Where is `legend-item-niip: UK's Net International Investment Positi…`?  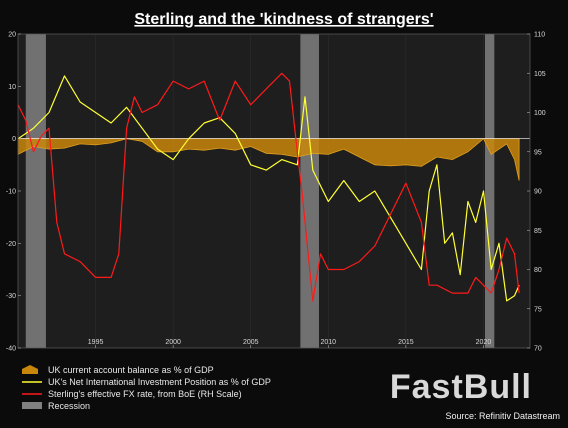 legend-item-niip: UK's Net International Investment Positi… is located at coordinates (146, 382).